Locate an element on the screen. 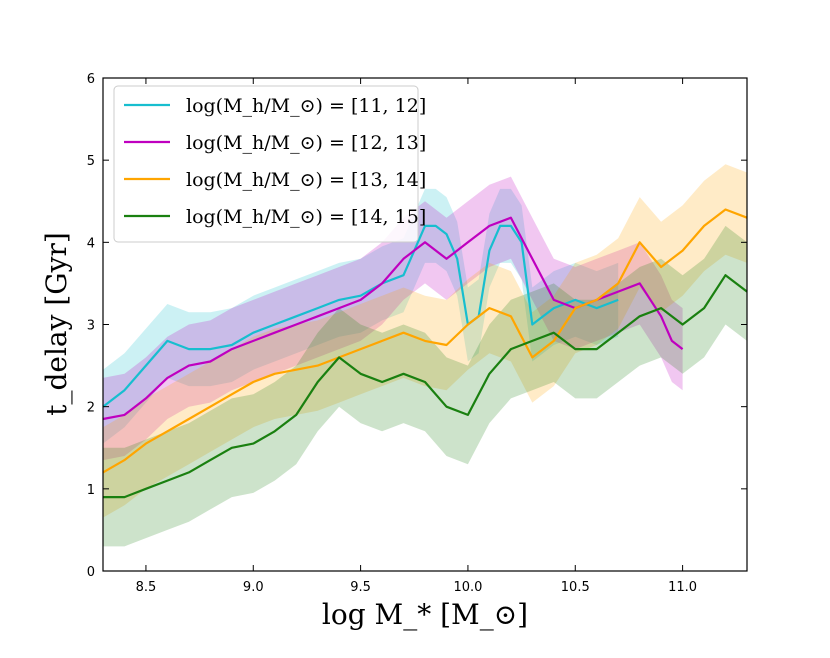 This screenshot has height=658, width=830. x-tick-label: 8.5 is located at coordinates (146, 587).